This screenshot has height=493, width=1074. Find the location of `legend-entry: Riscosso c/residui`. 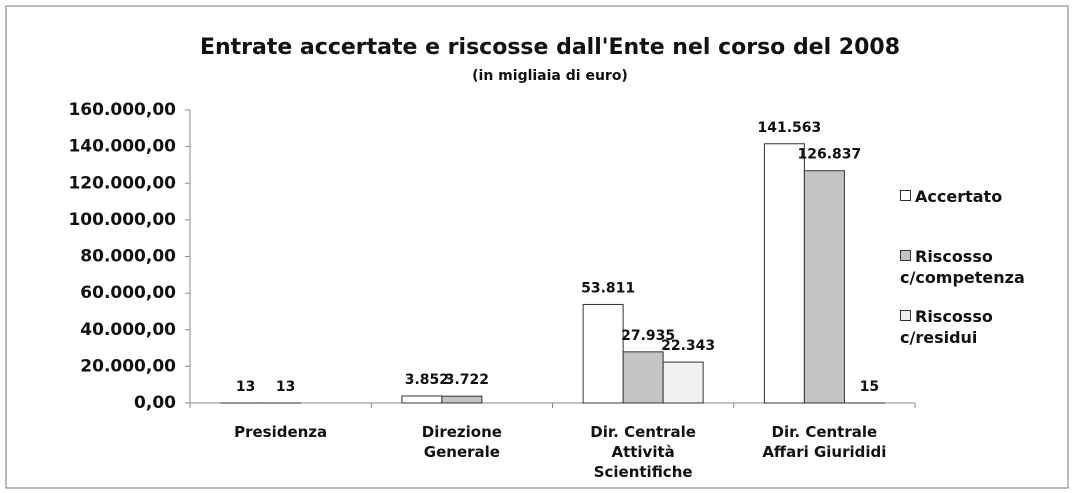

legend-entry: Riscosso c/residui is located at coordinates (982, 327).